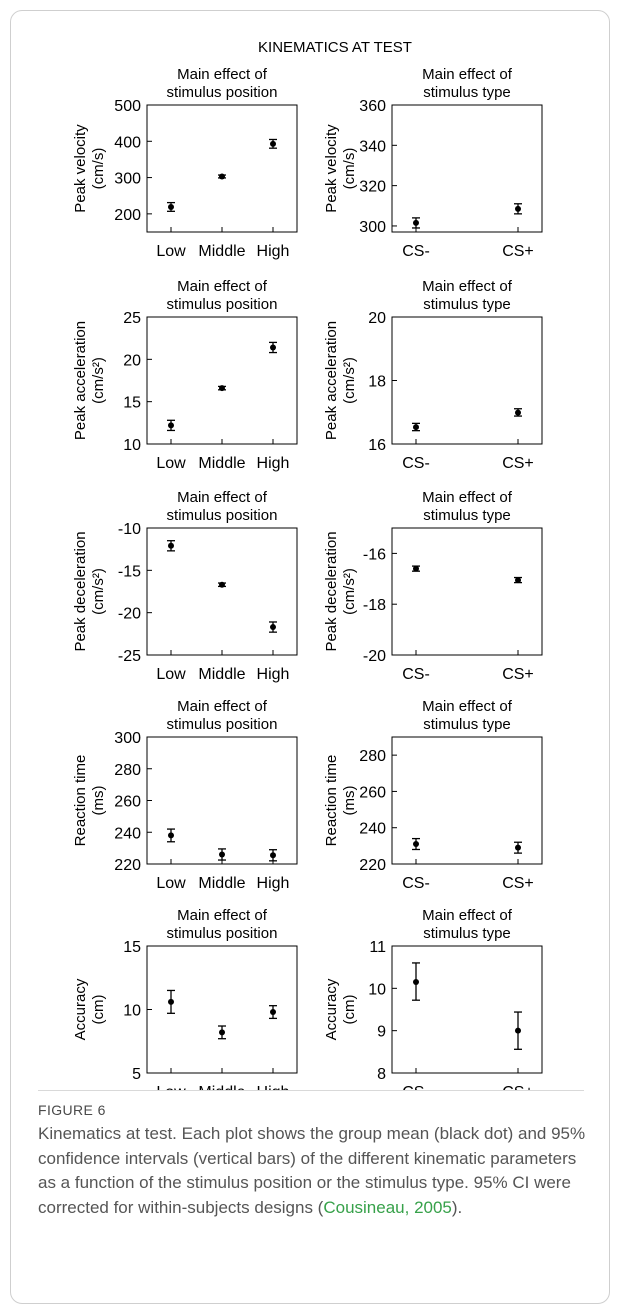  What do you see at coordinates (457, 1207) in the screenshot?
I see `caption-text-end: ).` at bounding box center [457, 1207].